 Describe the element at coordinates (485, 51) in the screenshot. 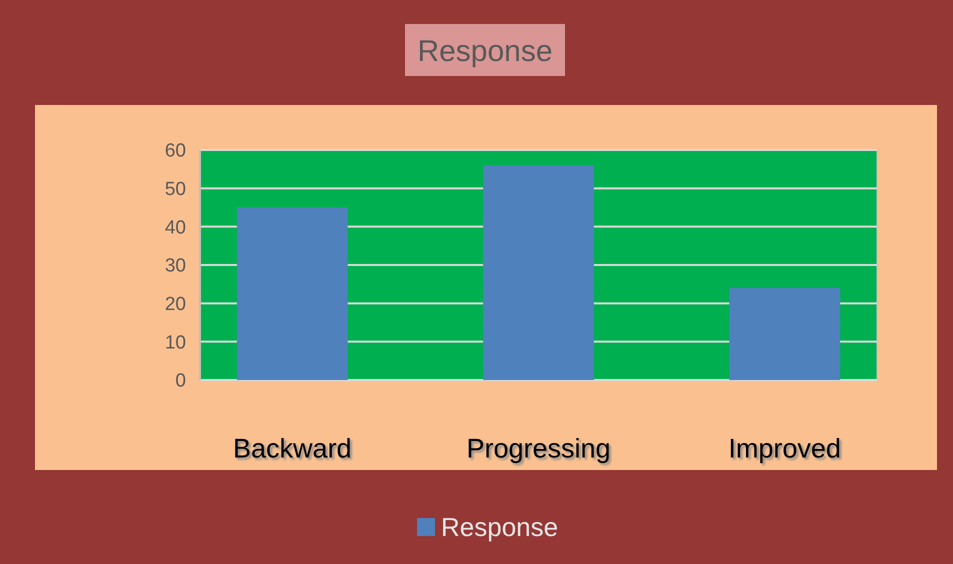

I see `chart-title: Response` at that location.